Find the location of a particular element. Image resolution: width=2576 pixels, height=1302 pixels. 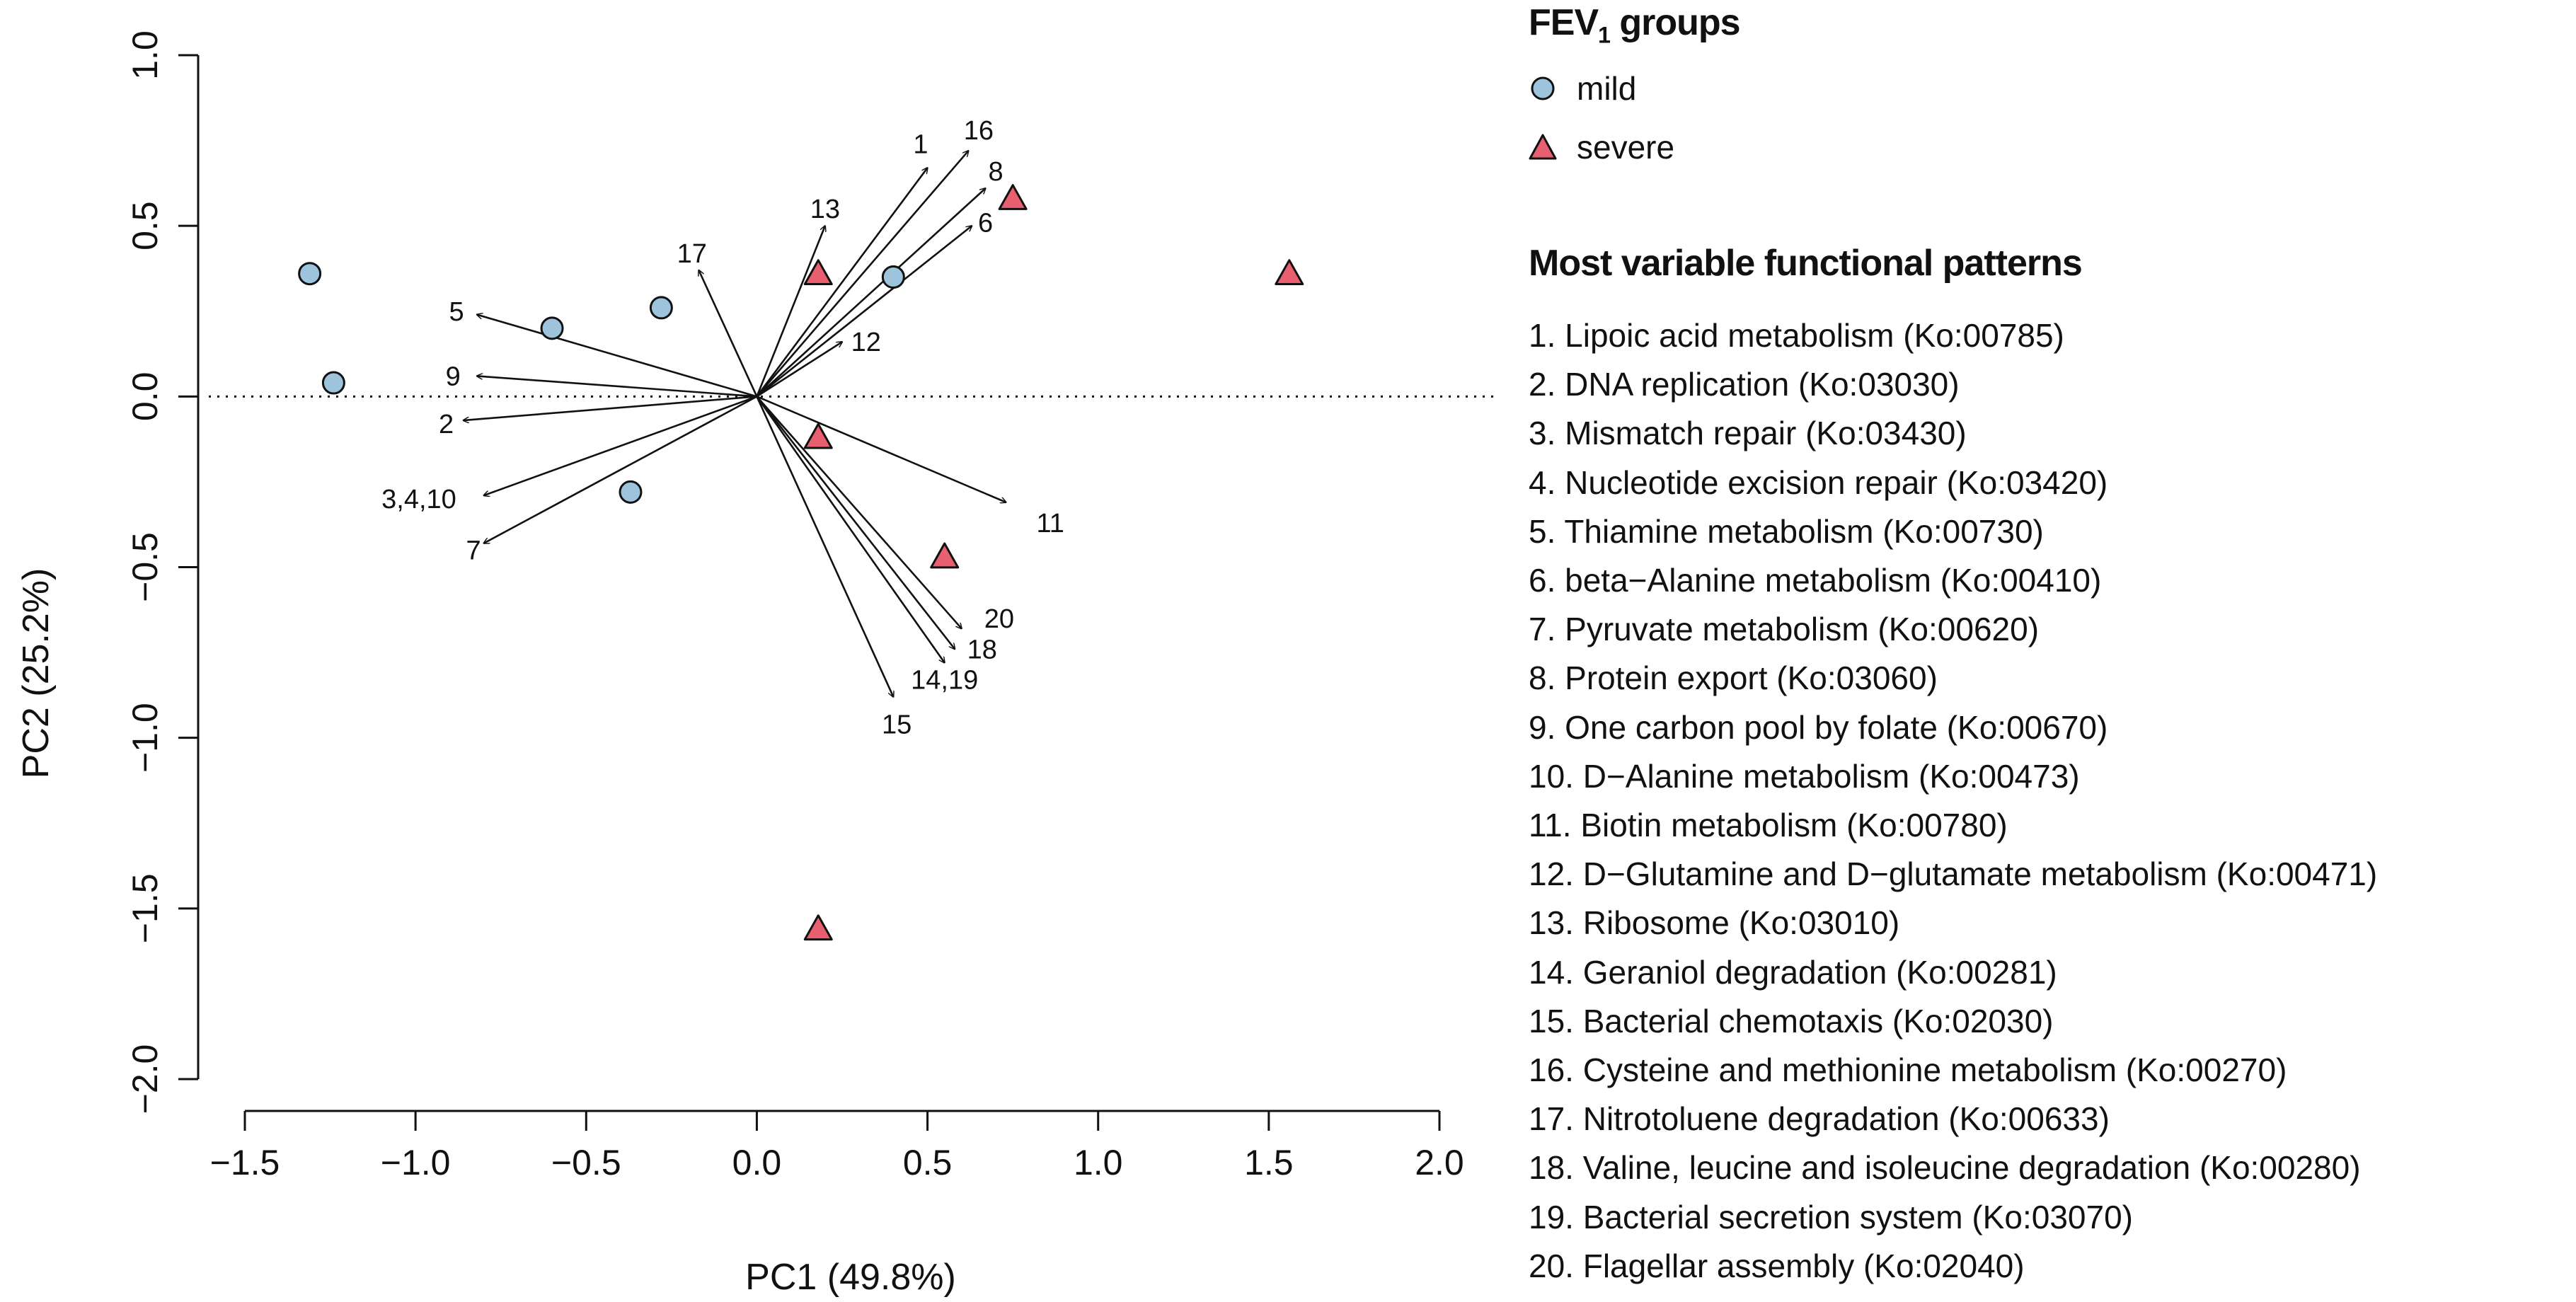

pattern-item: 4. Nucleotide excision repair (Ko:03420) is located at coordinates (1819, 482).